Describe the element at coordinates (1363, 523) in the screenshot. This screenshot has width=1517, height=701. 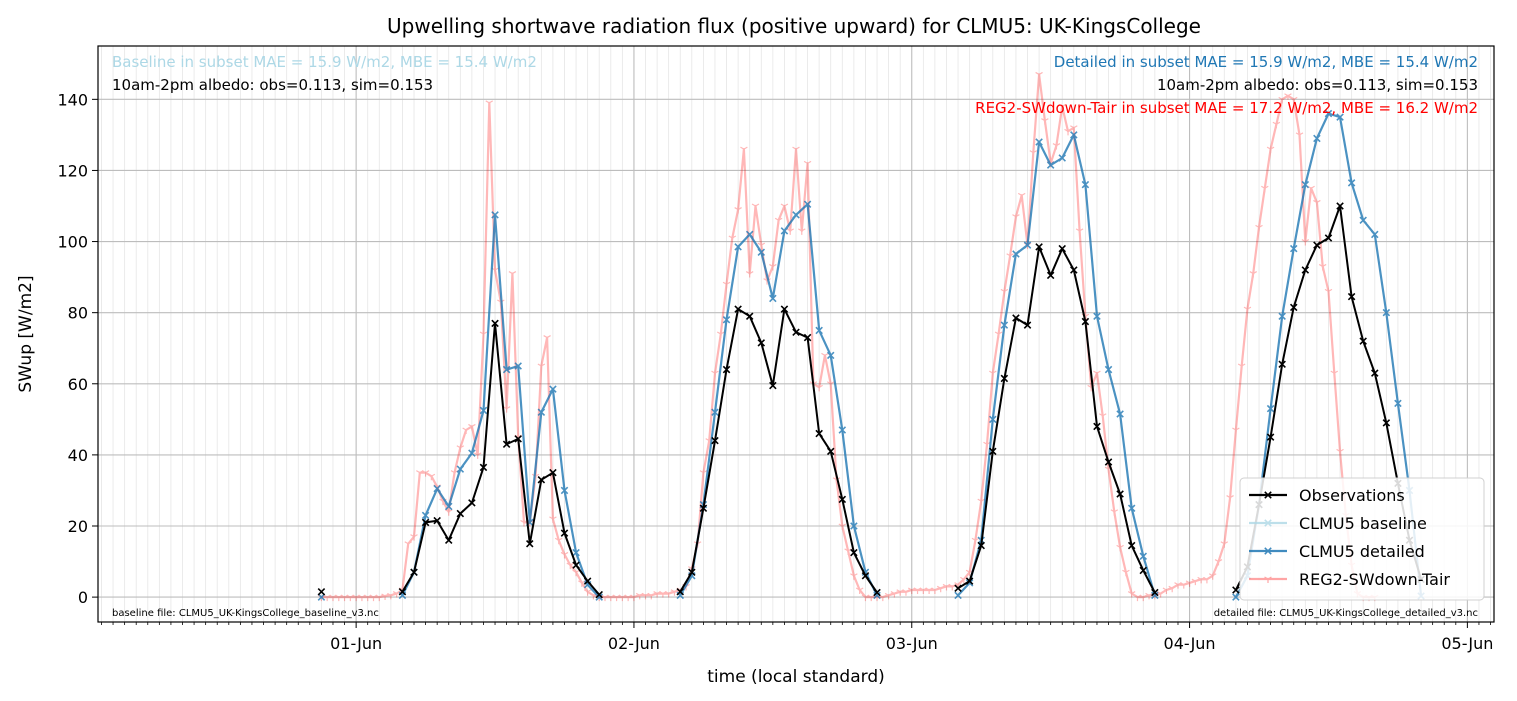
I see `legend-label: CLMU5 baseline` at that location.